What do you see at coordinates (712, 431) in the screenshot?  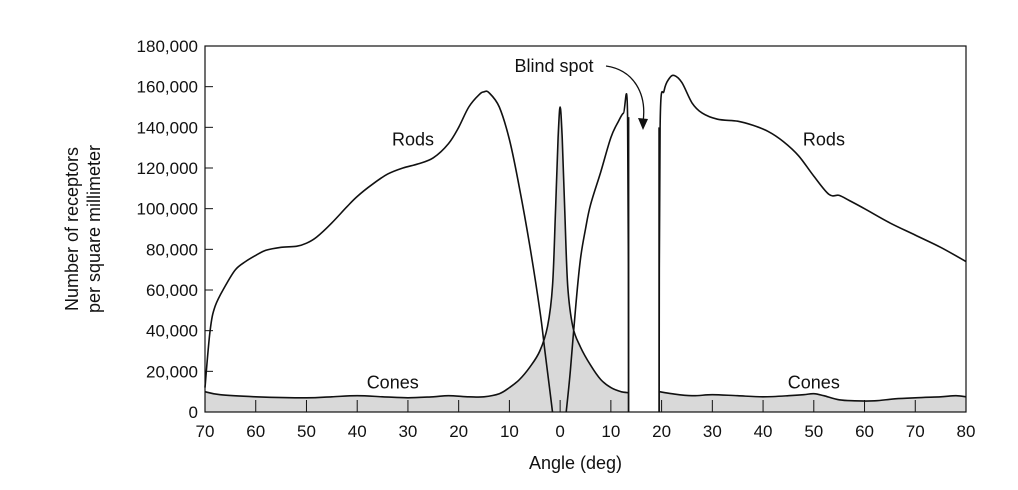 I see `x-tick-label-10: 30` at bounding box center [712, 431].